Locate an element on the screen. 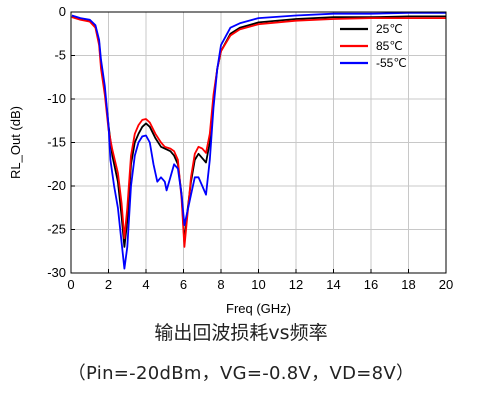  x-tick-label: 18 is located at coordinates (408, 284).